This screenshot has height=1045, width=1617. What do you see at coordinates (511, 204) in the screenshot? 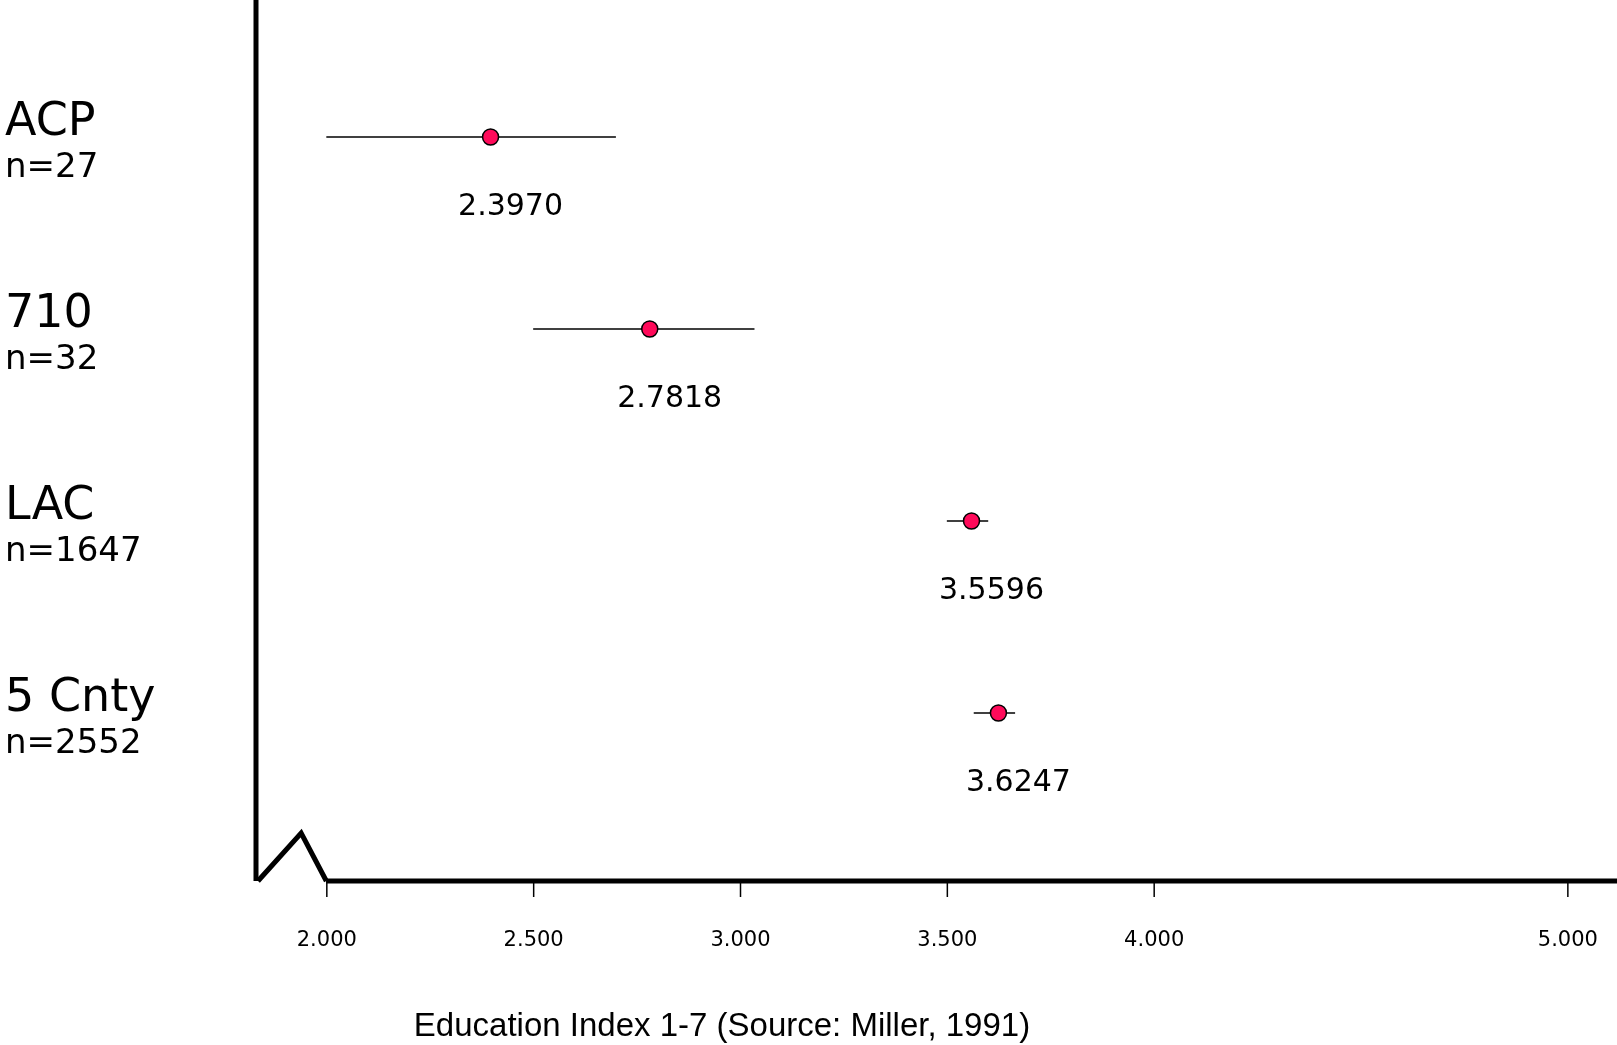
I see `data-label: 2.3970` at bounding box center [511, 204].